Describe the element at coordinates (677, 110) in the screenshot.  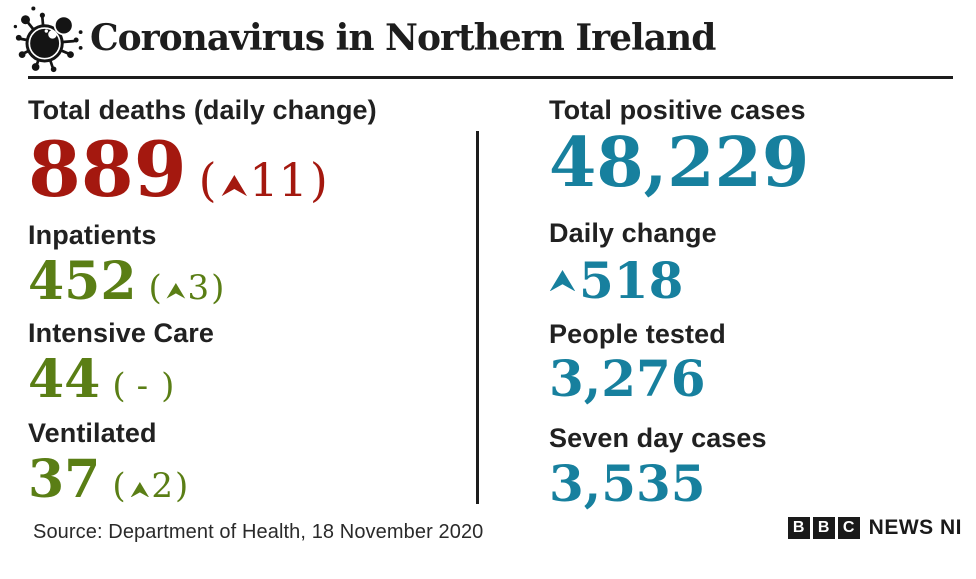
I see `stat-label: Total positive cases` at that location.